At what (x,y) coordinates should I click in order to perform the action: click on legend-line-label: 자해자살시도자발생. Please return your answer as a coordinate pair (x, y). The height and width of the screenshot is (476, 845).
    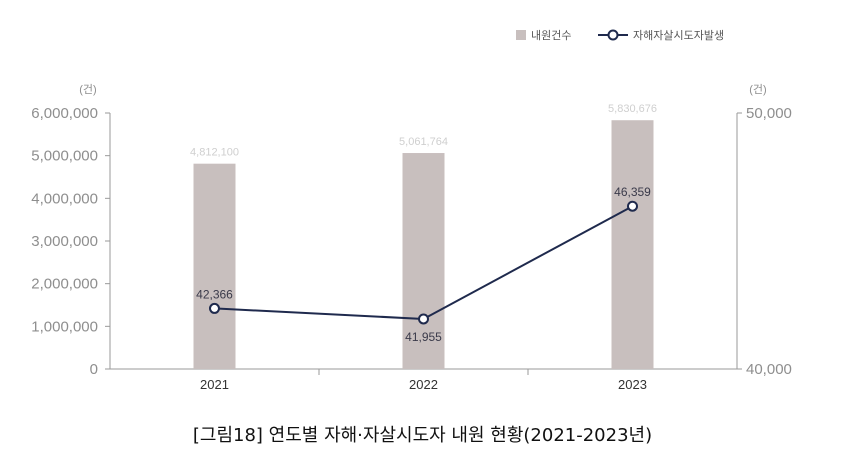
    Looking at the image, I should click on (678, 35).